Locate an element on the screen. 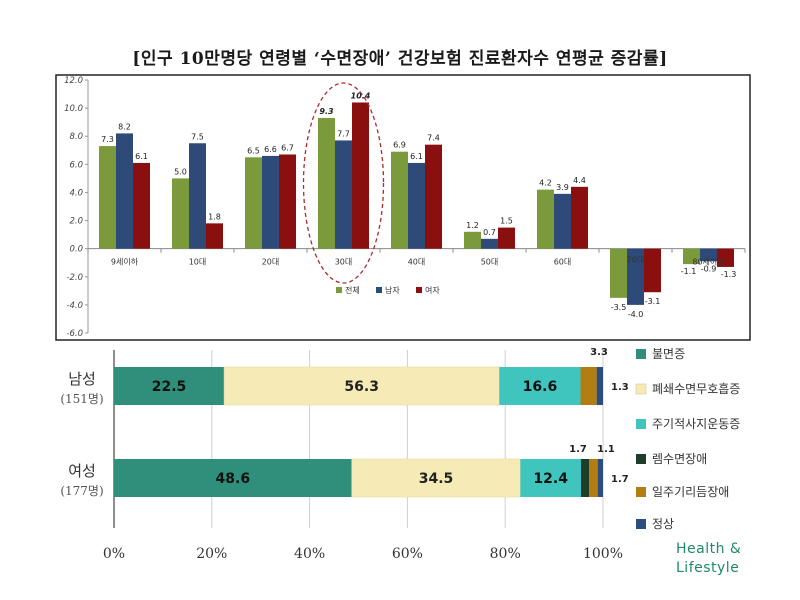 This screenshot has width=800, height=600. legend-label: 여자 is located at coordinates (432, 290).